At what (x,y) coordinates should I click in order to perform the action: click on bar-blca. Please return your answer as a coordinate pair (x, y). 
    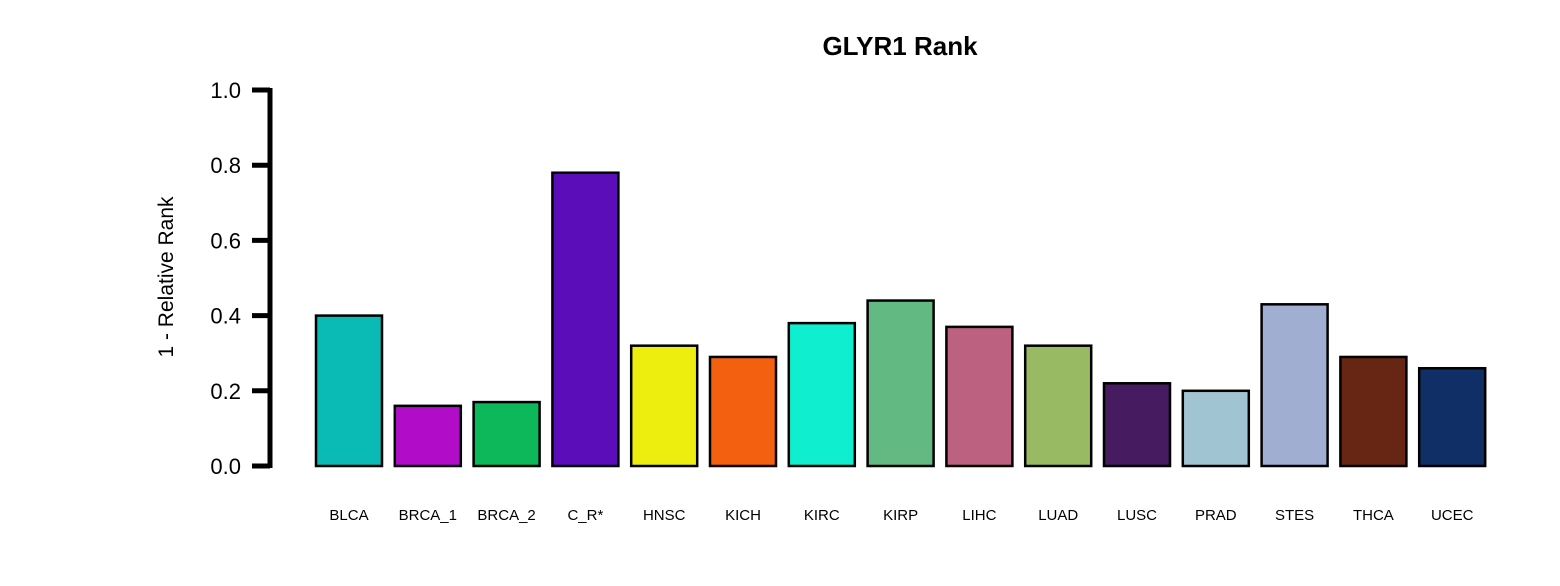
    Looking at the image, I should click on (349, 391).